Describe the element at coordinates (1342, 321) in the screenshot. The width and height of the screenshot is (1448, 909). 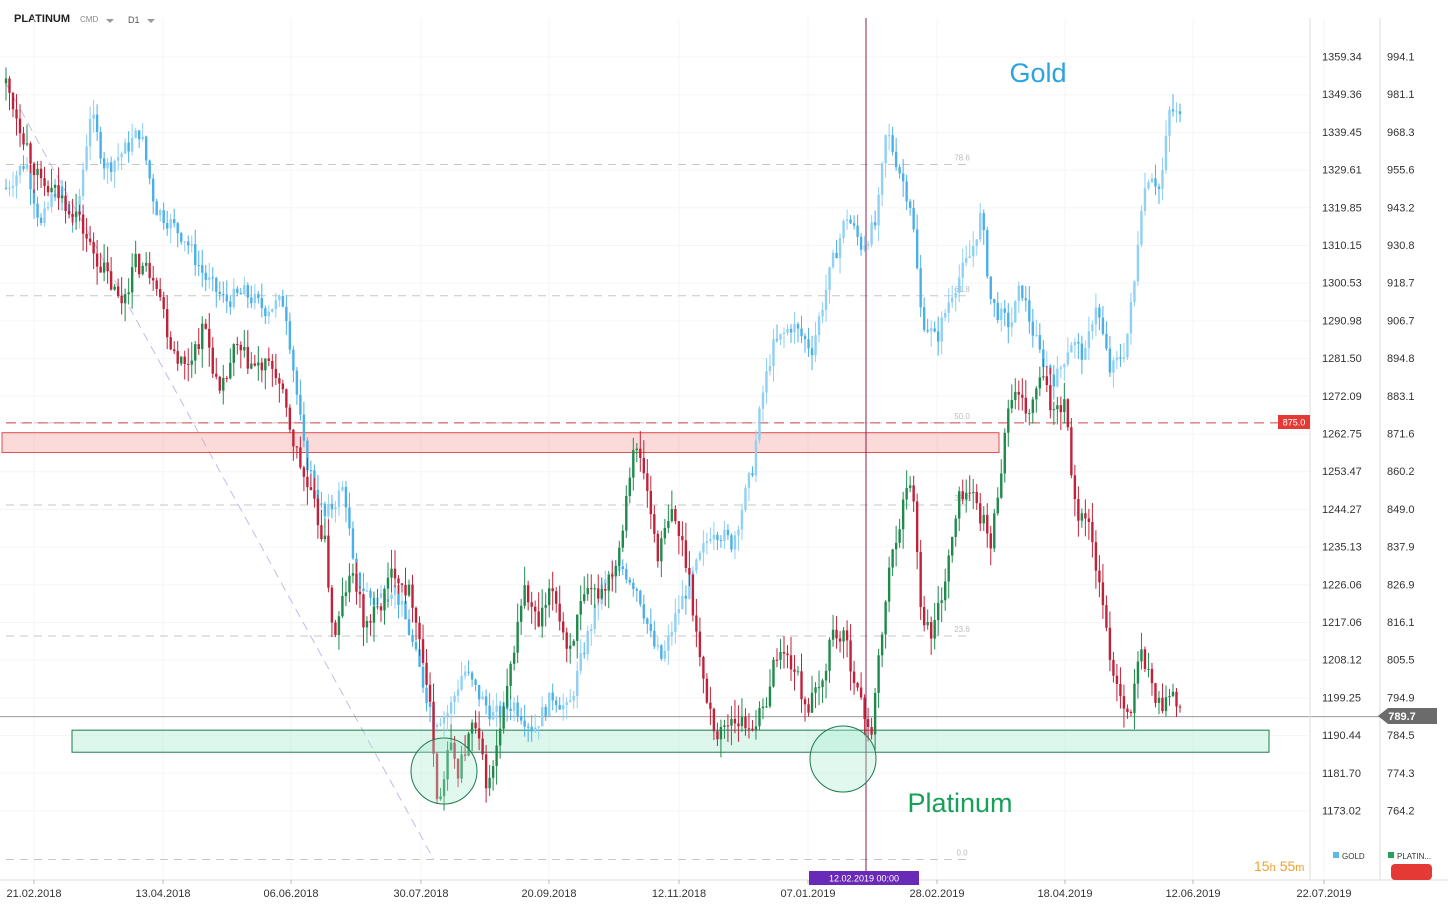
I see `gold-axis-tick: 1290.98` at that location.